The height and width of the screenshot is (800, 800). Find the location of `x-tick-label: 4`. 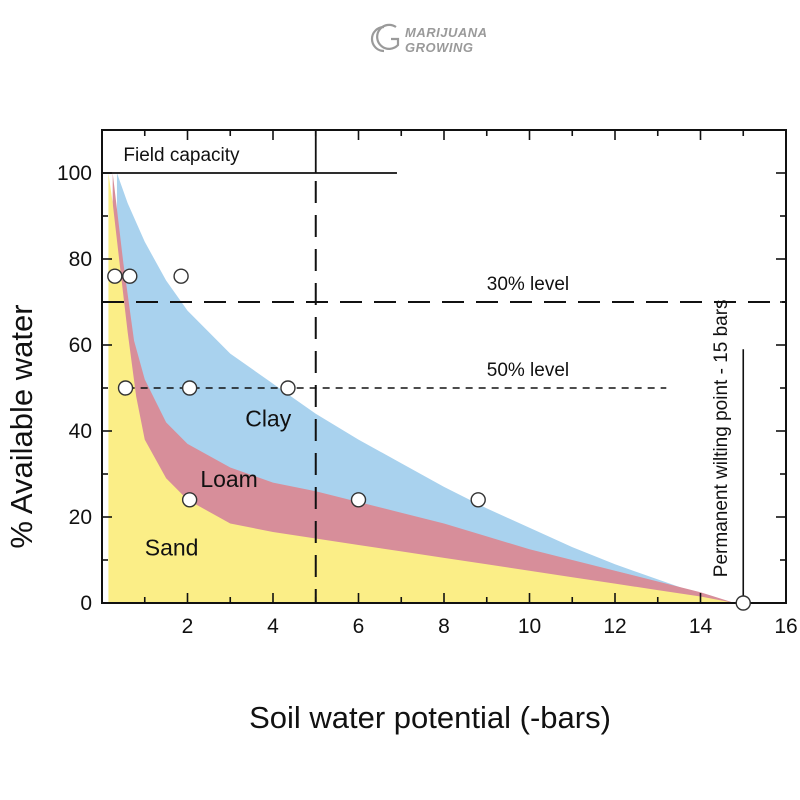

x-tick-label: 4 is located at coordinates (273, 626).